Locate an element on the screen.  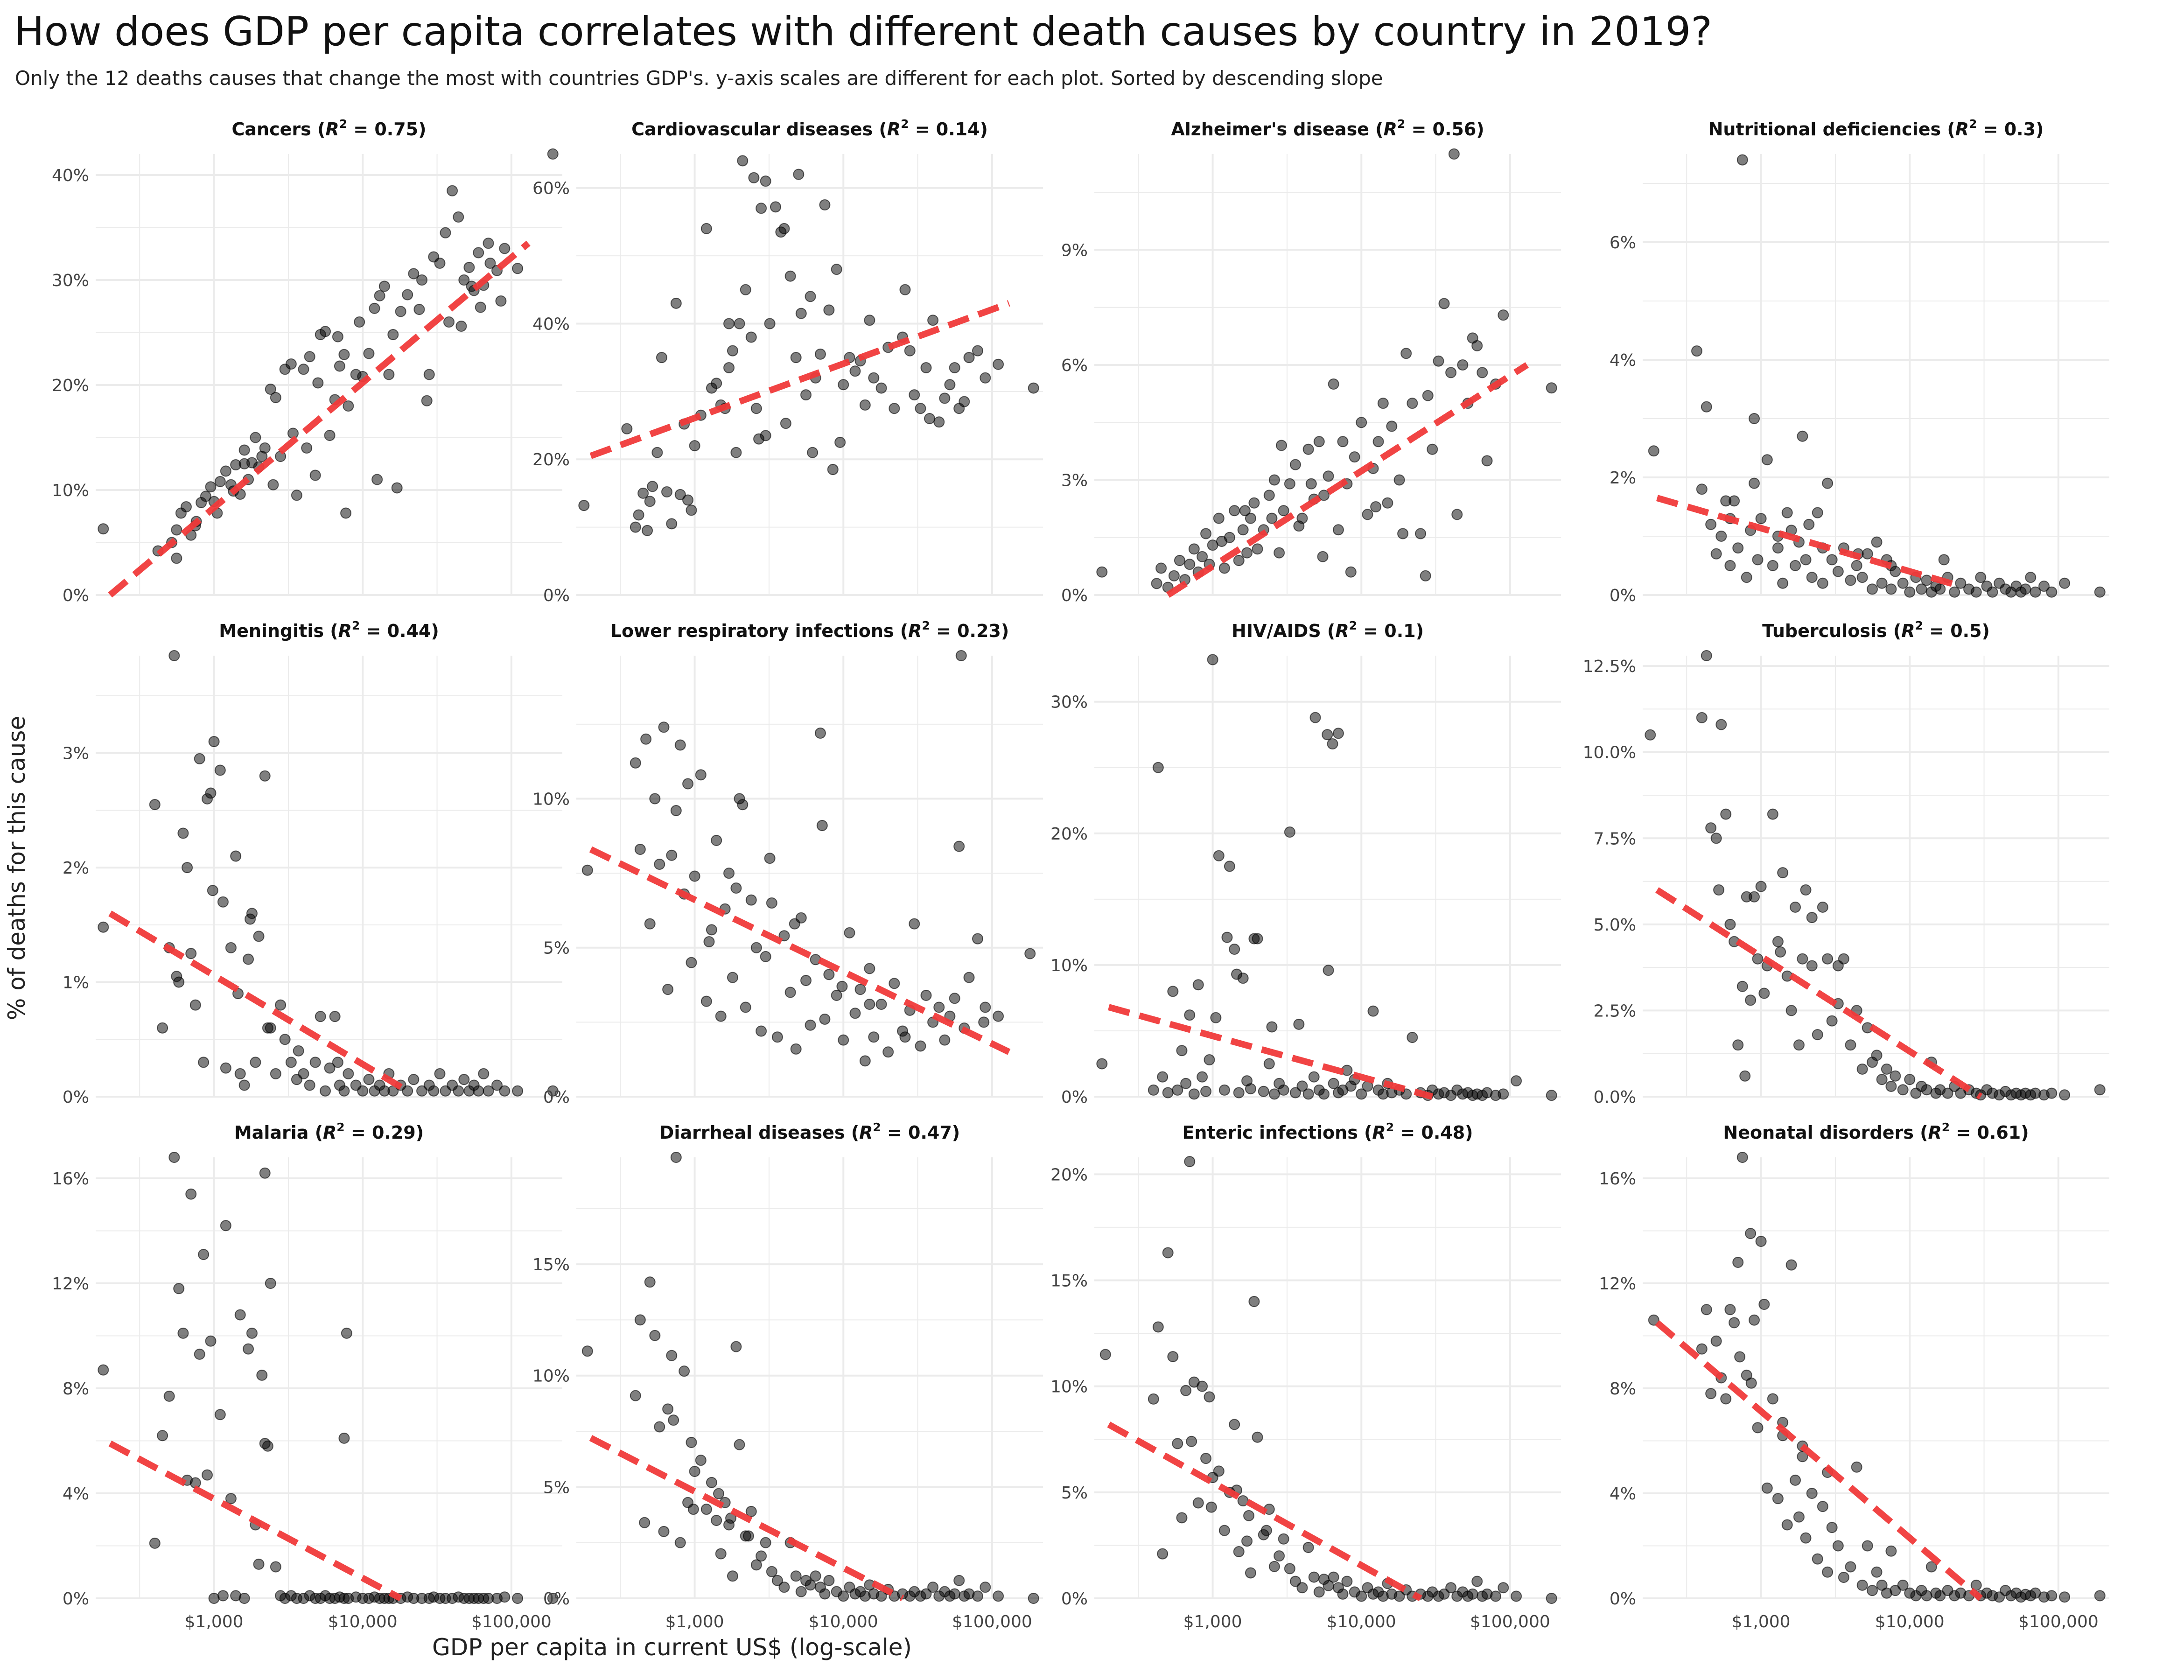
y-tick-label: 0% is located at coordinates (1074, 595).